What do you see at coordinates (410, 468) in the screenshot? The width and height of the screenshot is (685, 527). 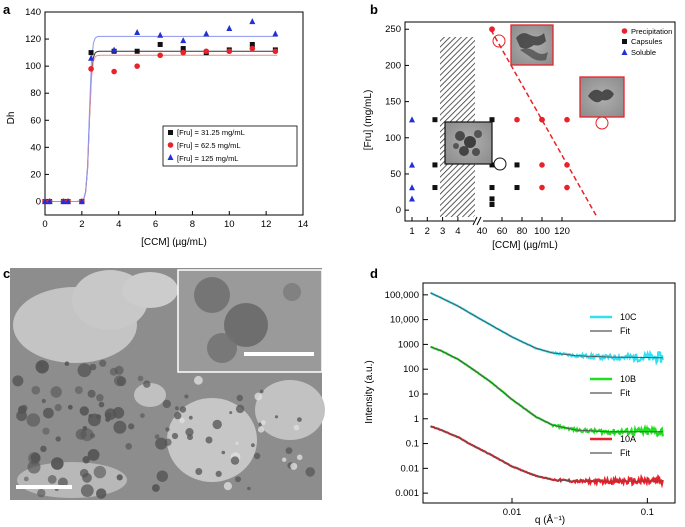 I see `y-tick-label-d: 0.01` at bounding box center [410, 468].